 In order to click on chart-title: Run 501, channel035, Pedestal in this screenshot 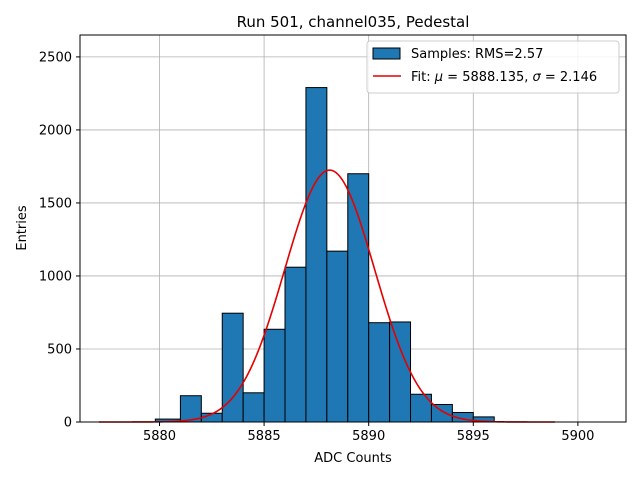, I will do `click(353, 22)`.